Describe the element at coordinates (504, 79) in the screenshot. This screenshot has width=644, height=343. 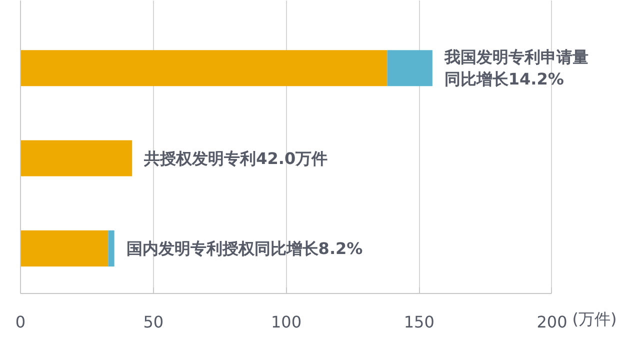
I see `annotation: 同比增长14.2%` at that location.